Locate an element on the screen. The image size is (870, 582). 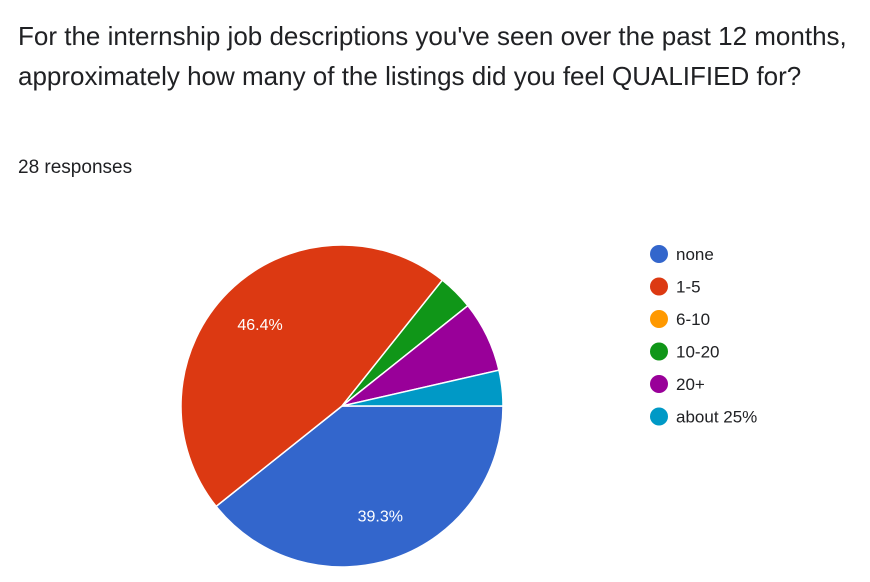
chart-legend: none 1-5 6-10 10-20 20+ about 25% is located at coordinates (703, 336).